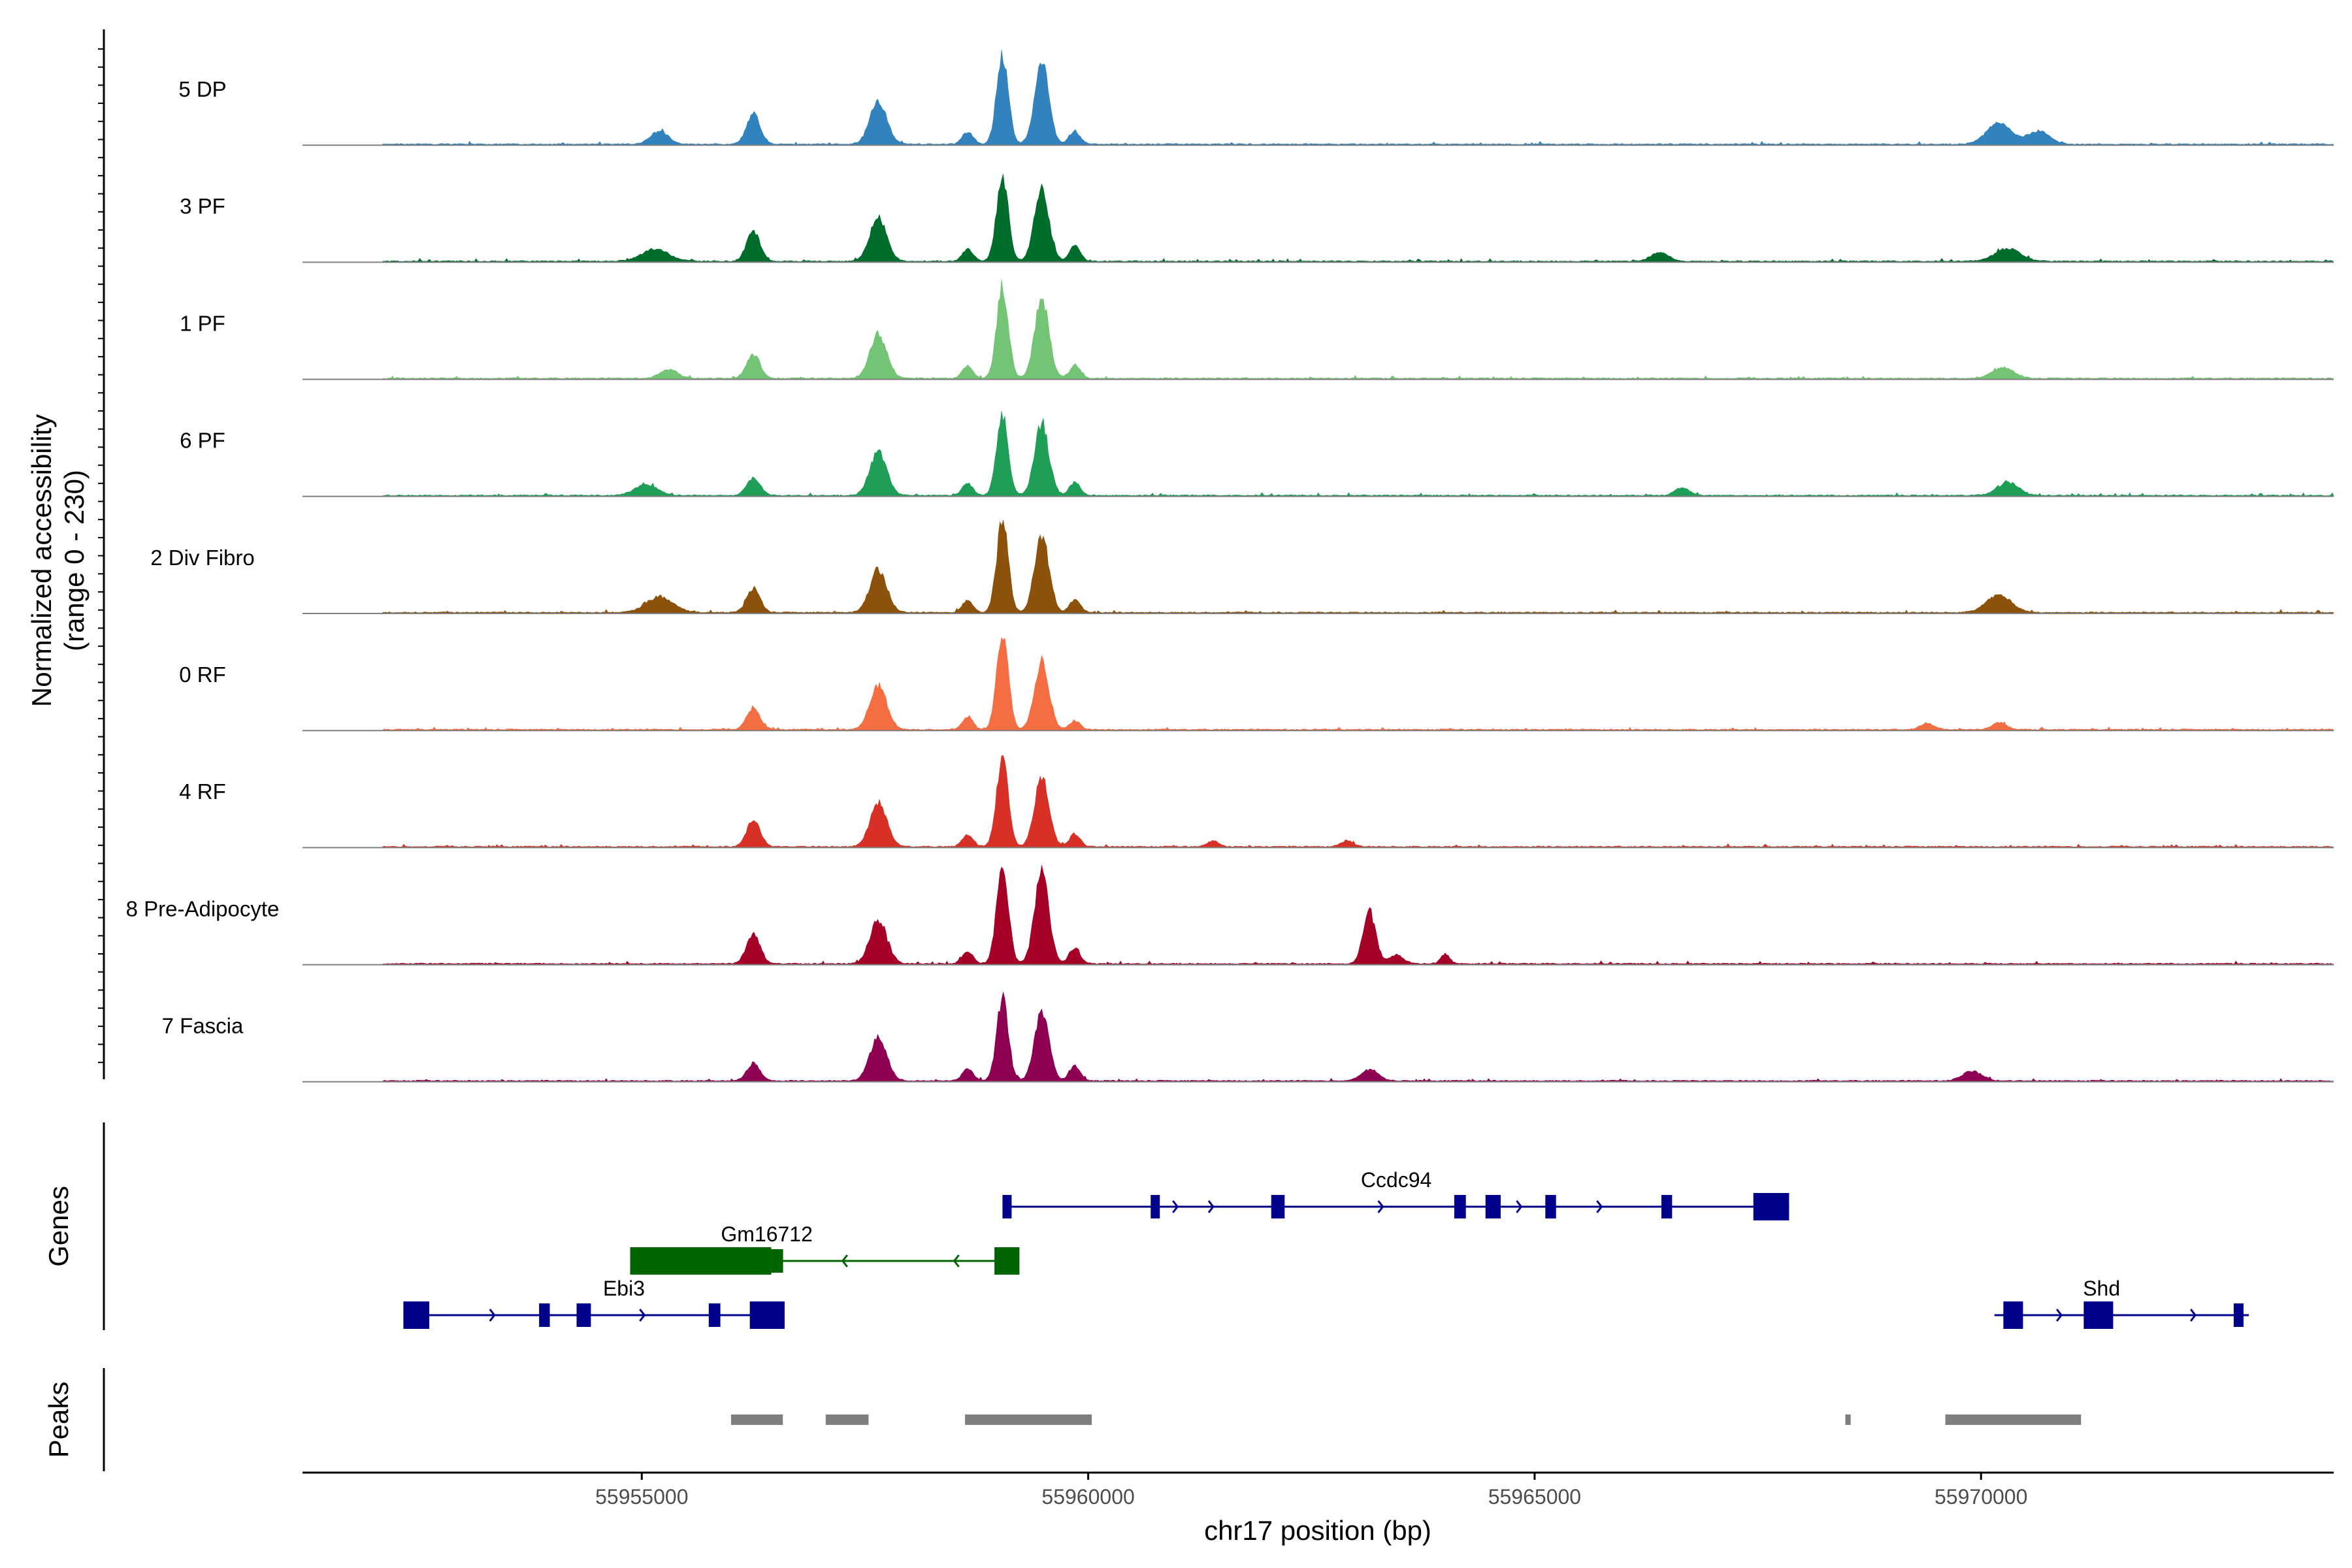 This screenshot has width=2352, height=1568. What do you see at coordinates (202, 206) in the screenshot?
I see `track-label-1: 3 PF` at bounding box center [202, 206].